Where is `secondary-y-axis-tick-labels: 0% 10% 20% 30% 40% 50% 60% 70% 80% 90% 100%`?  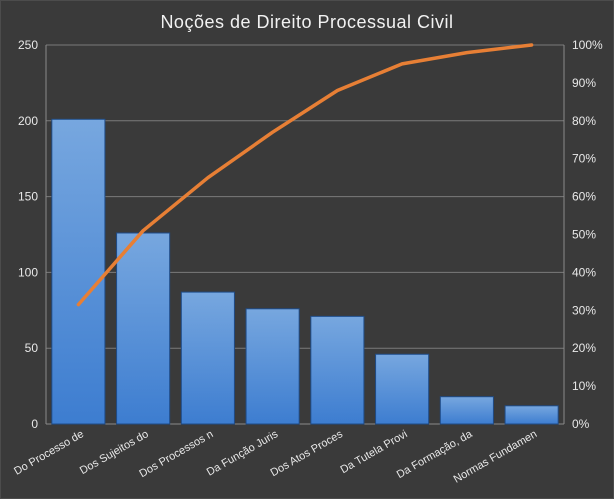
secondary-y-axis-tick-labels: 0% 10% 20% 30% 40% 50% 60% 70% 80% 90% 100% is located at coordinates (587, 234).